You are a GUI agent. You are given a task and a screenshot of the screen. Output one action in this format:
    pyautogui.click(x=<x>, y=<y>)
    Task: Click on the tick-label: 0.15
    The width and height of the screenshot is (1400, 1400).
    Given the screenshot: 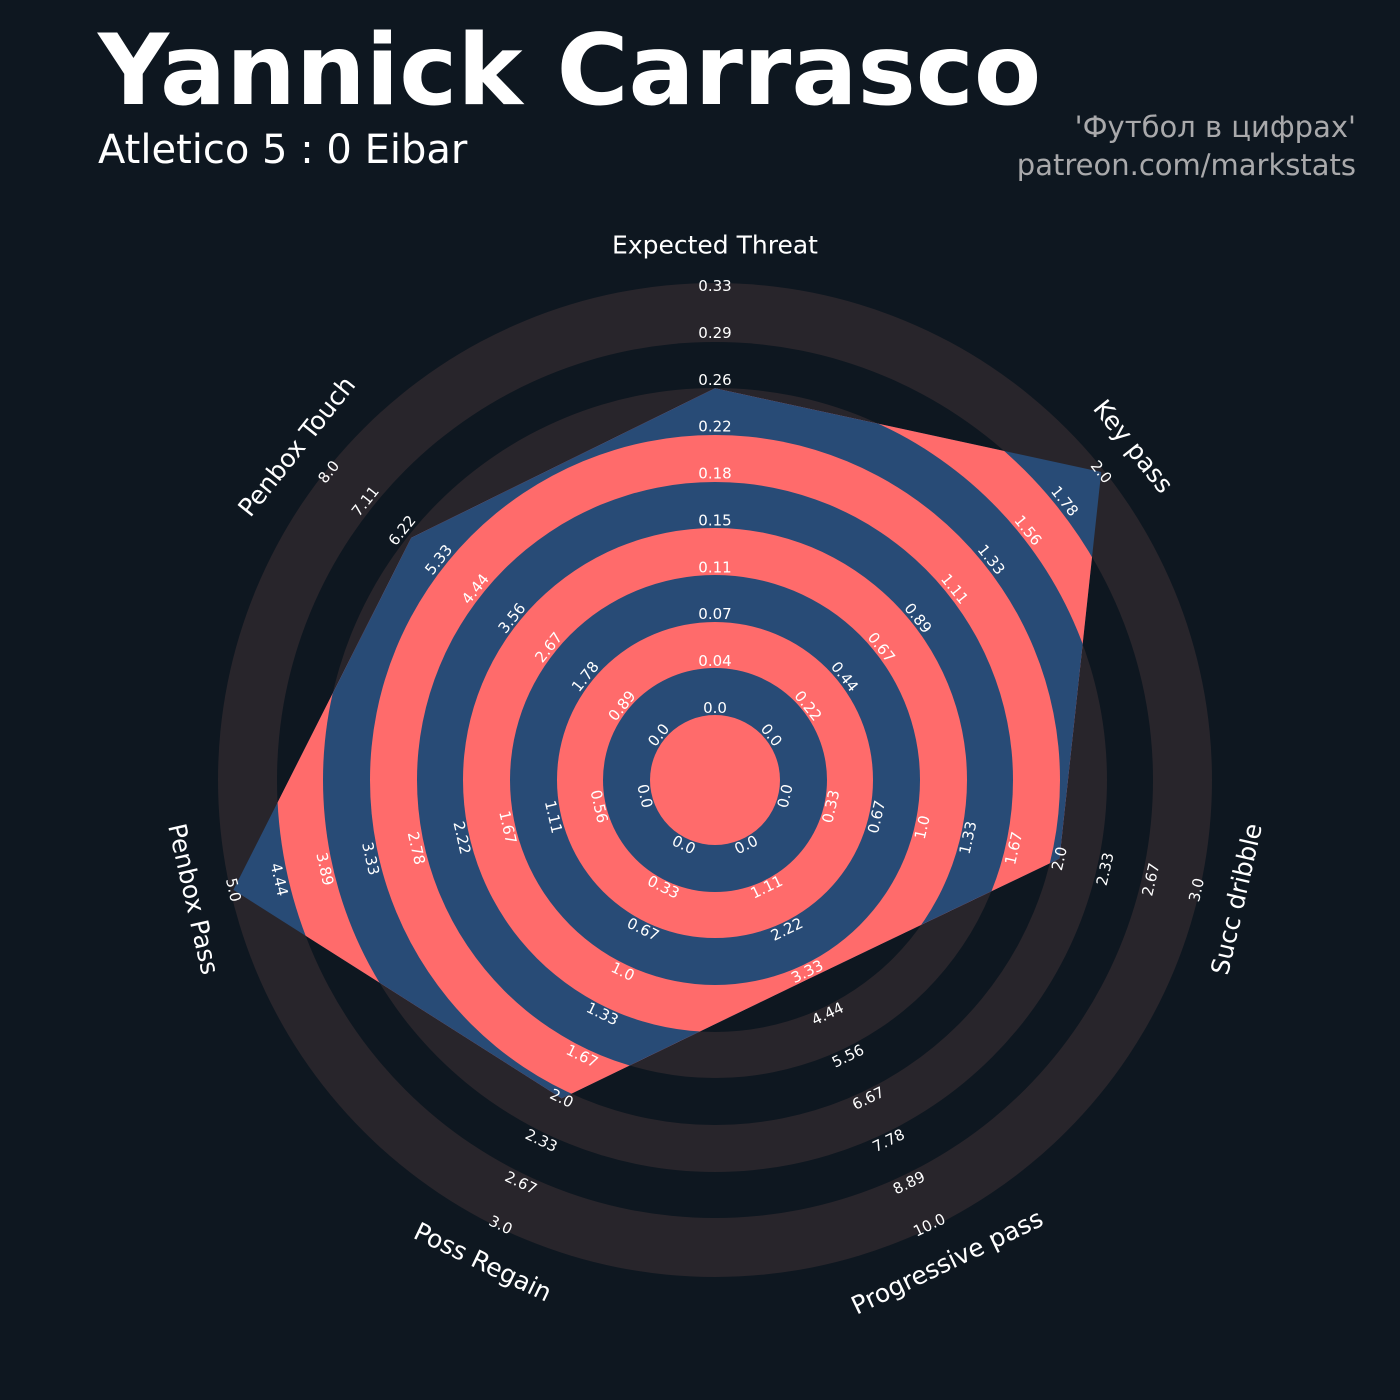 What is the action you would take?
    pyautogui.click(x=714, y=520)
    